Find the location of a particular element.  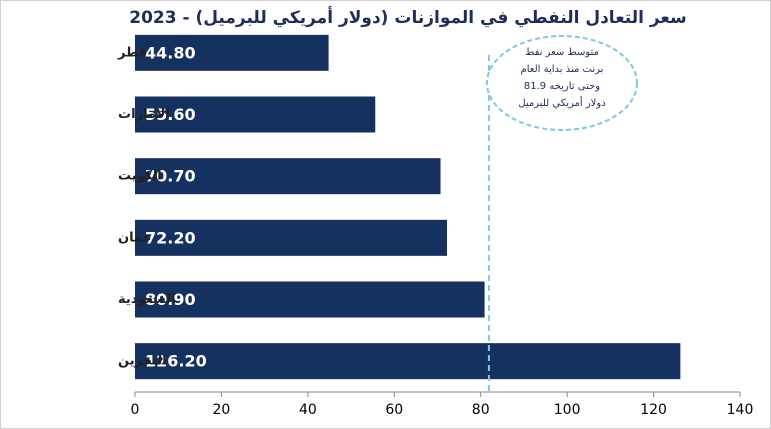

annotation-text: دولار أمريكي للبرميل is located at coordinates (561, 102).